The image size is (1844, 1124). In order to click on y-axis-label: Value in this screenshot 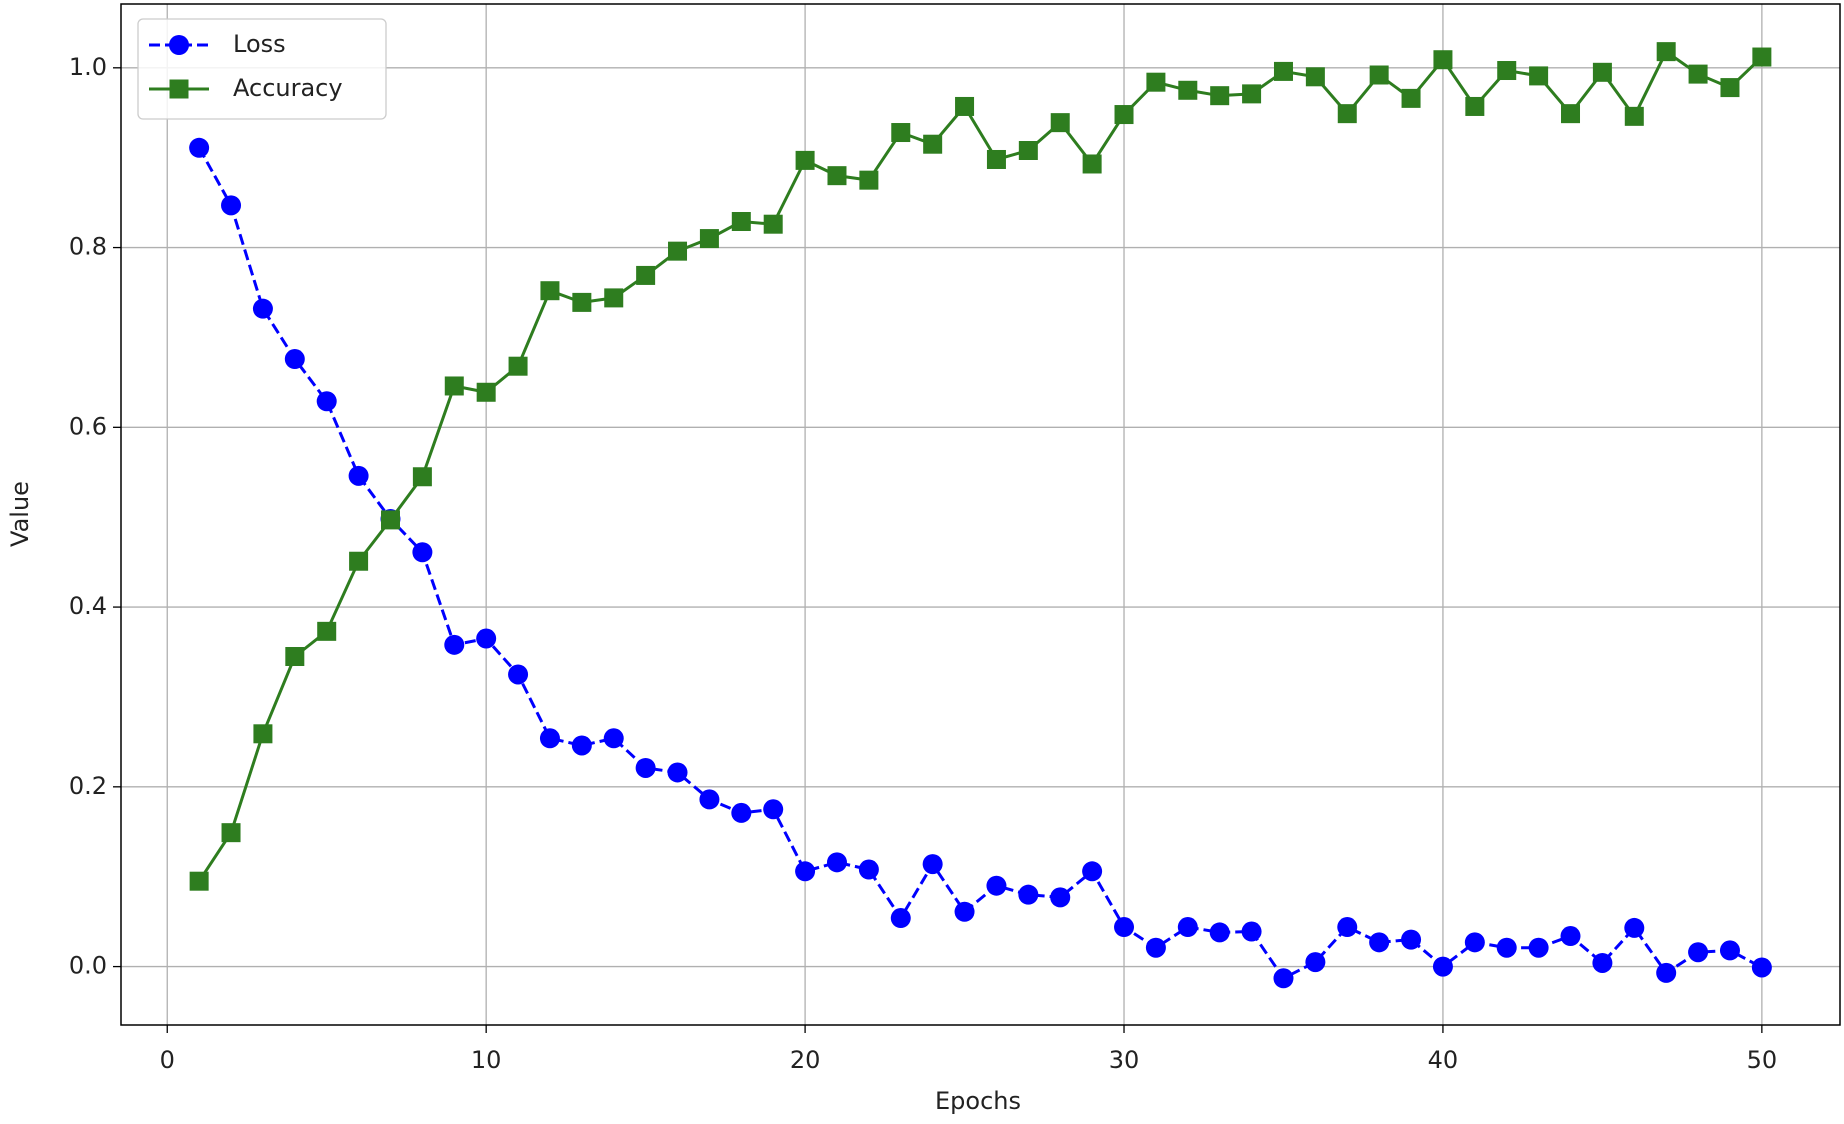, I will do `click(20, 514)`.